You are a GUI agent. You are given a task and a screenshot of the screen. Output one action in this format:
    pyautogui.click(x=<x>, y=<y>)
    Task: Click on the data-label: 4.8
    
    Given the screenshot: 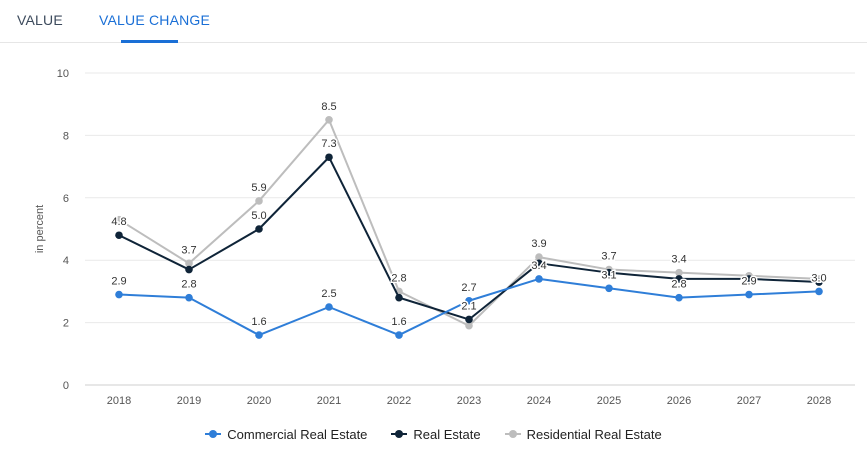 What is the action you would take?
    pyautogui.click(x=118, y=222)
    